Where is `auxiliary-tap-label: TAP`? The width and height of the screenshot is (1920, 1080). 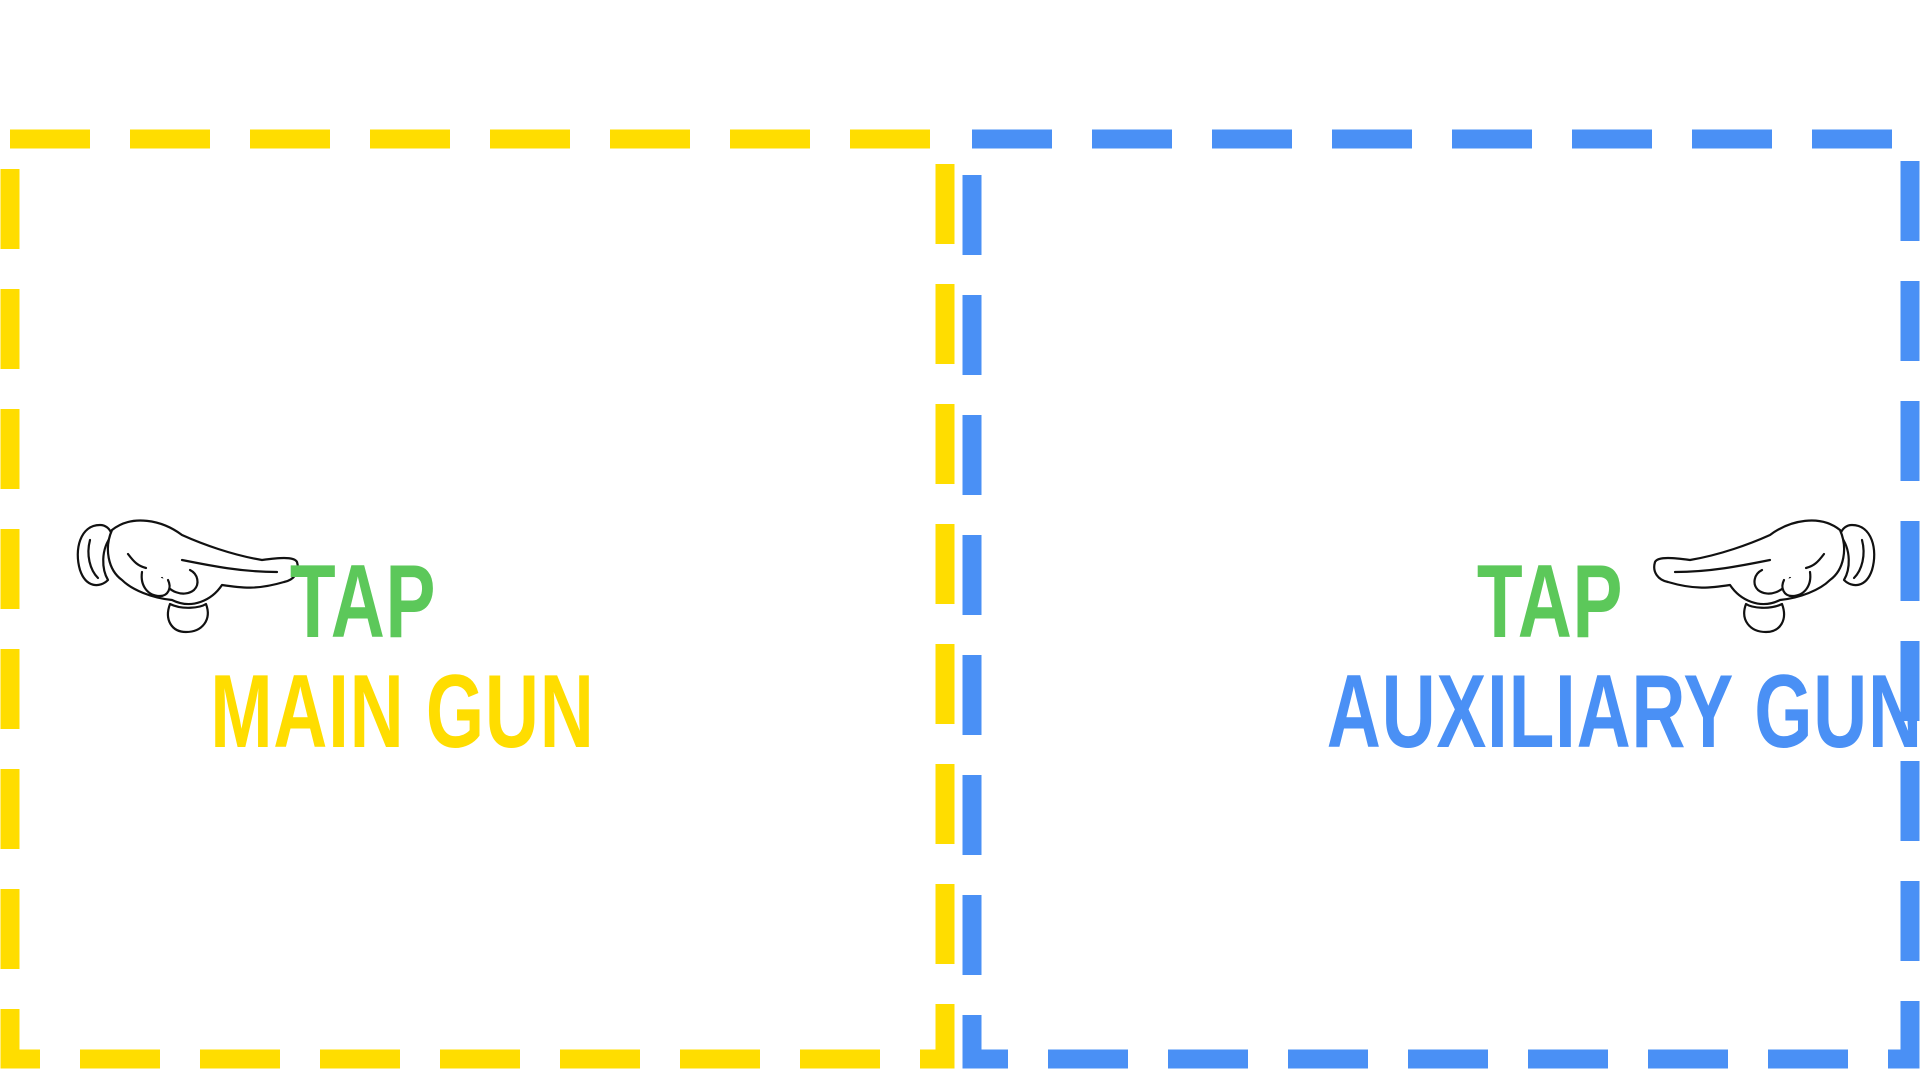 auxiliary-tap-label: TAP is located at coordinates (1550, 602).